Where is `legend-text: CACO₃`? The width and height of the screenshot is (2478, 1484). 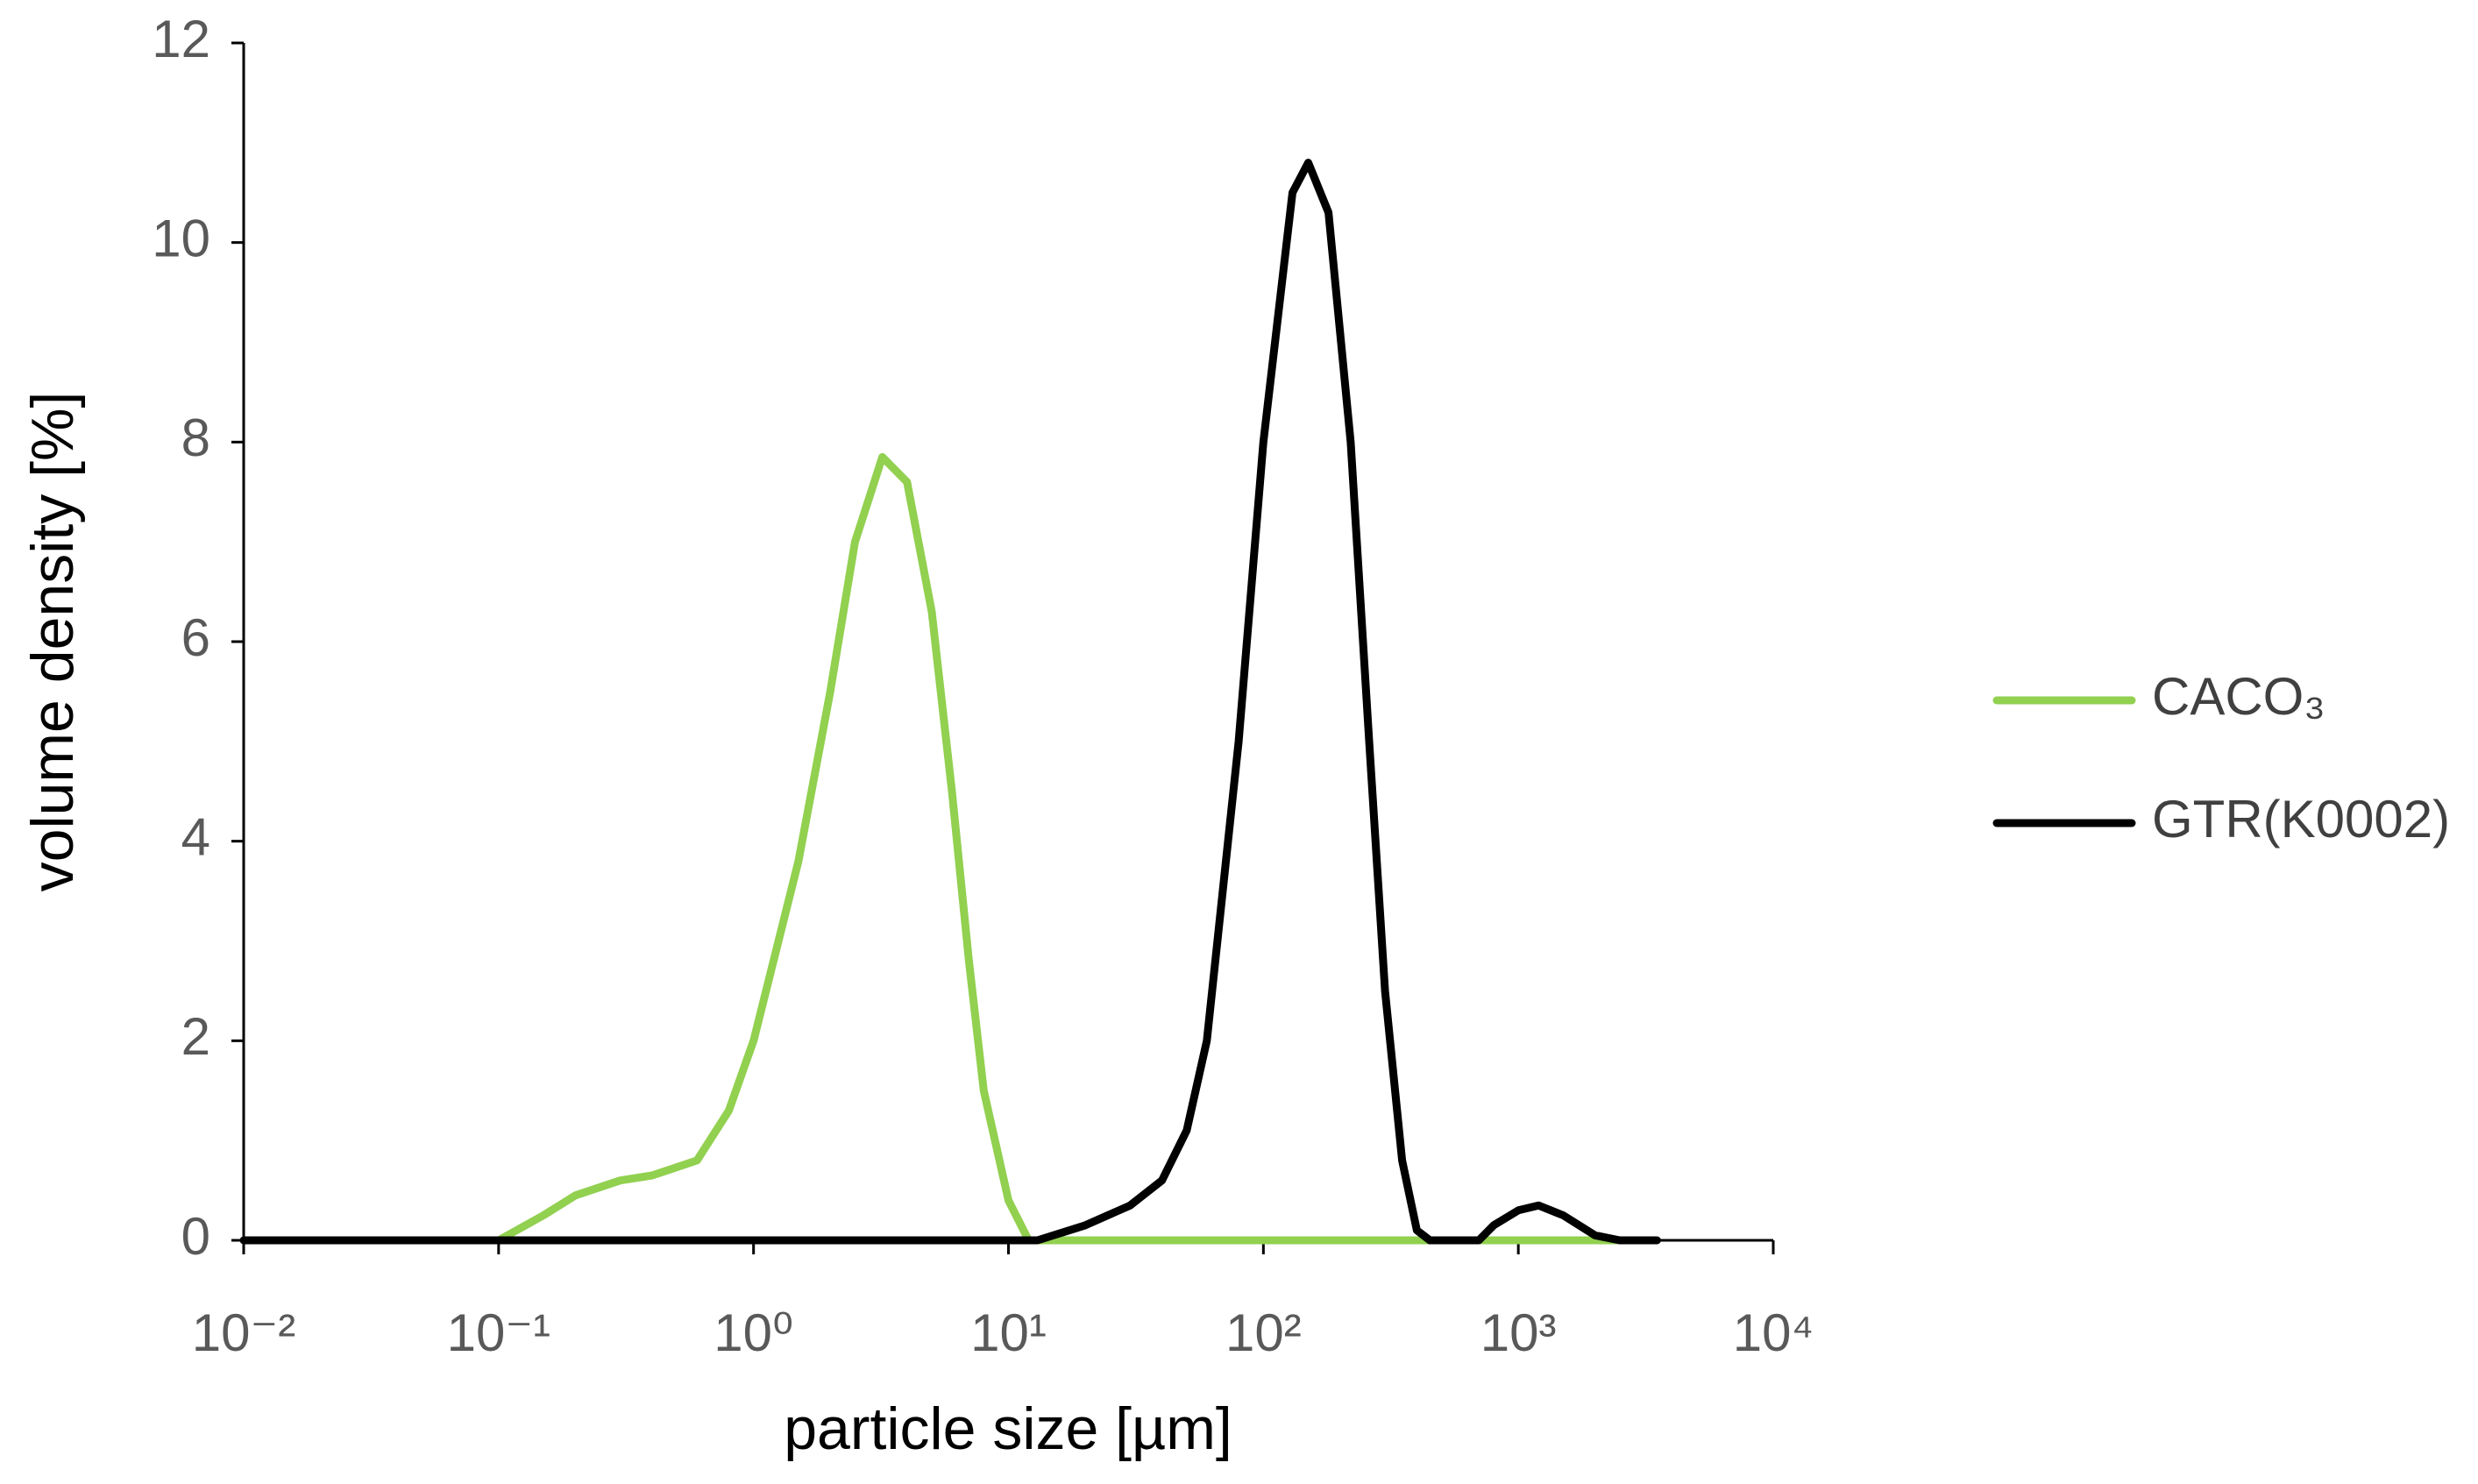 legend-text: CACO₃ is located at coordinates (2238, 696).